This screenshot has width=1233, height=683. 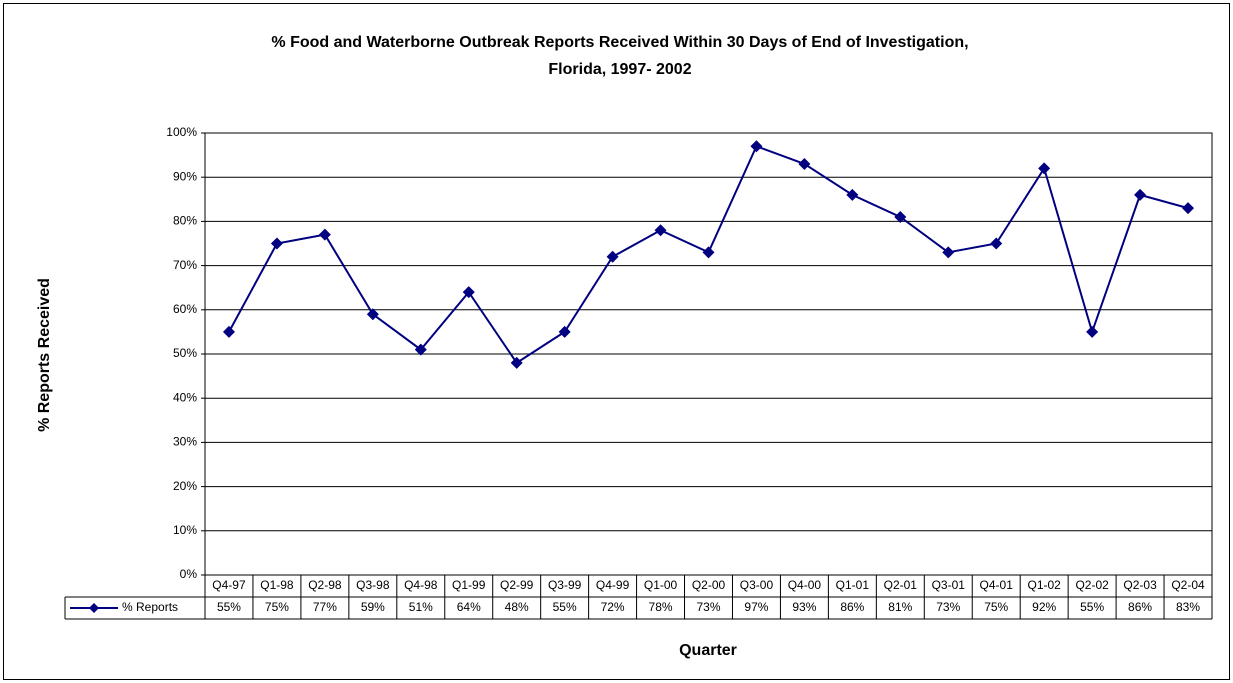 I want to click on data-table-value: 97%, so click(x=756, y=607).